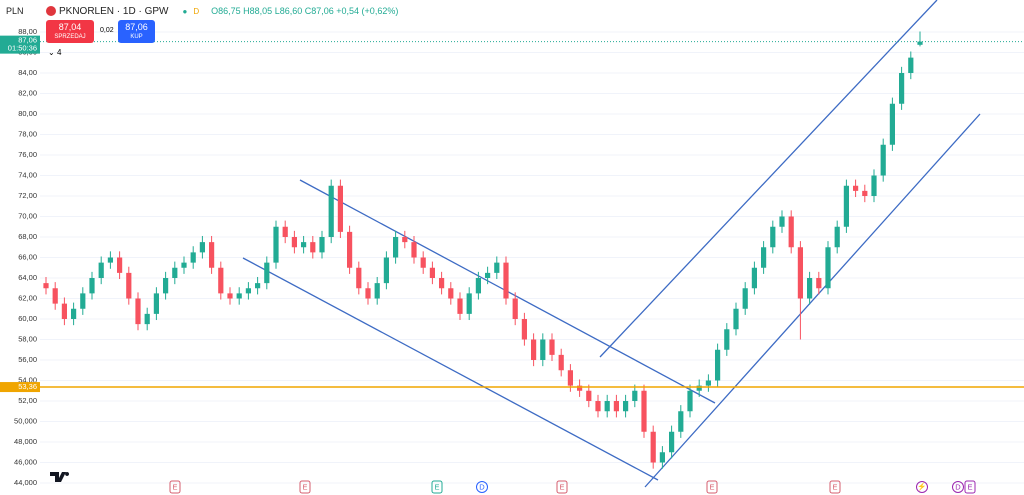  I want to click on y-tick-label: 62,00, so click(27, 297).